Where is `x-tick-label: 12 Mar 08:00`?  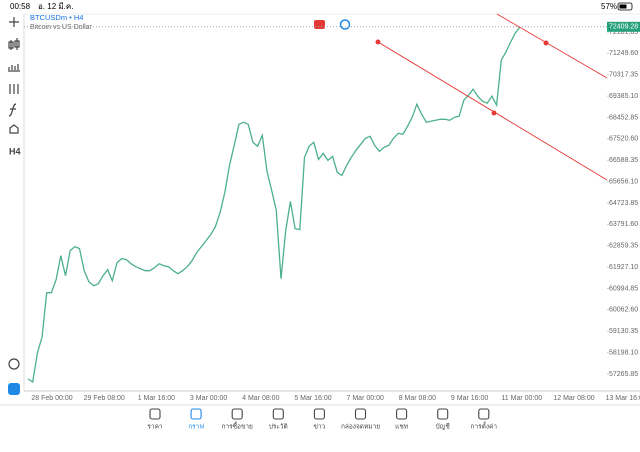 x-tick-label: 12 Mar 08:00 is located at coordinates (573, 398).